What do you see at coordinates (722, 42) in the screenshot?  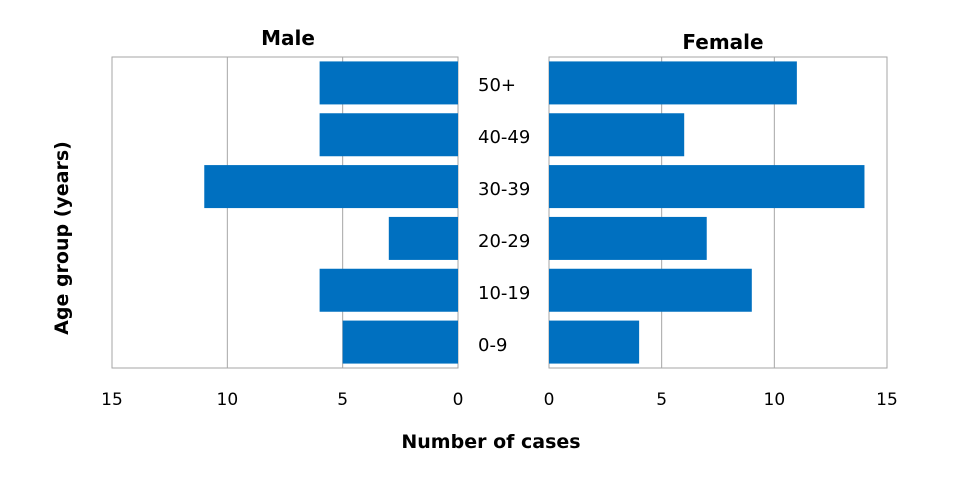 I see `female-panel-title: Female` at bounding box center [722, 42].